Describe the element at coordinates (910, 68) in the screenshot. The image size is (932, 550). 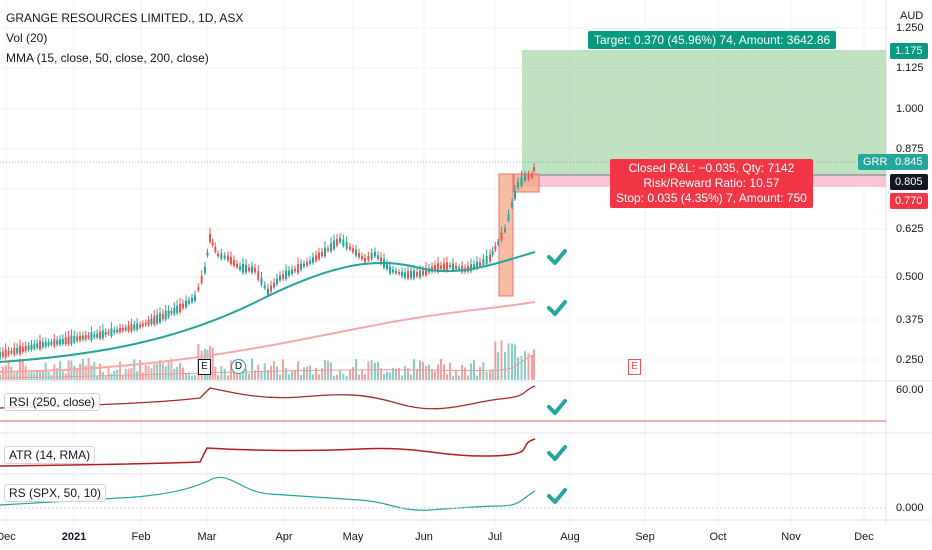
I see `axis-tick-1125: 1.125` at that location.